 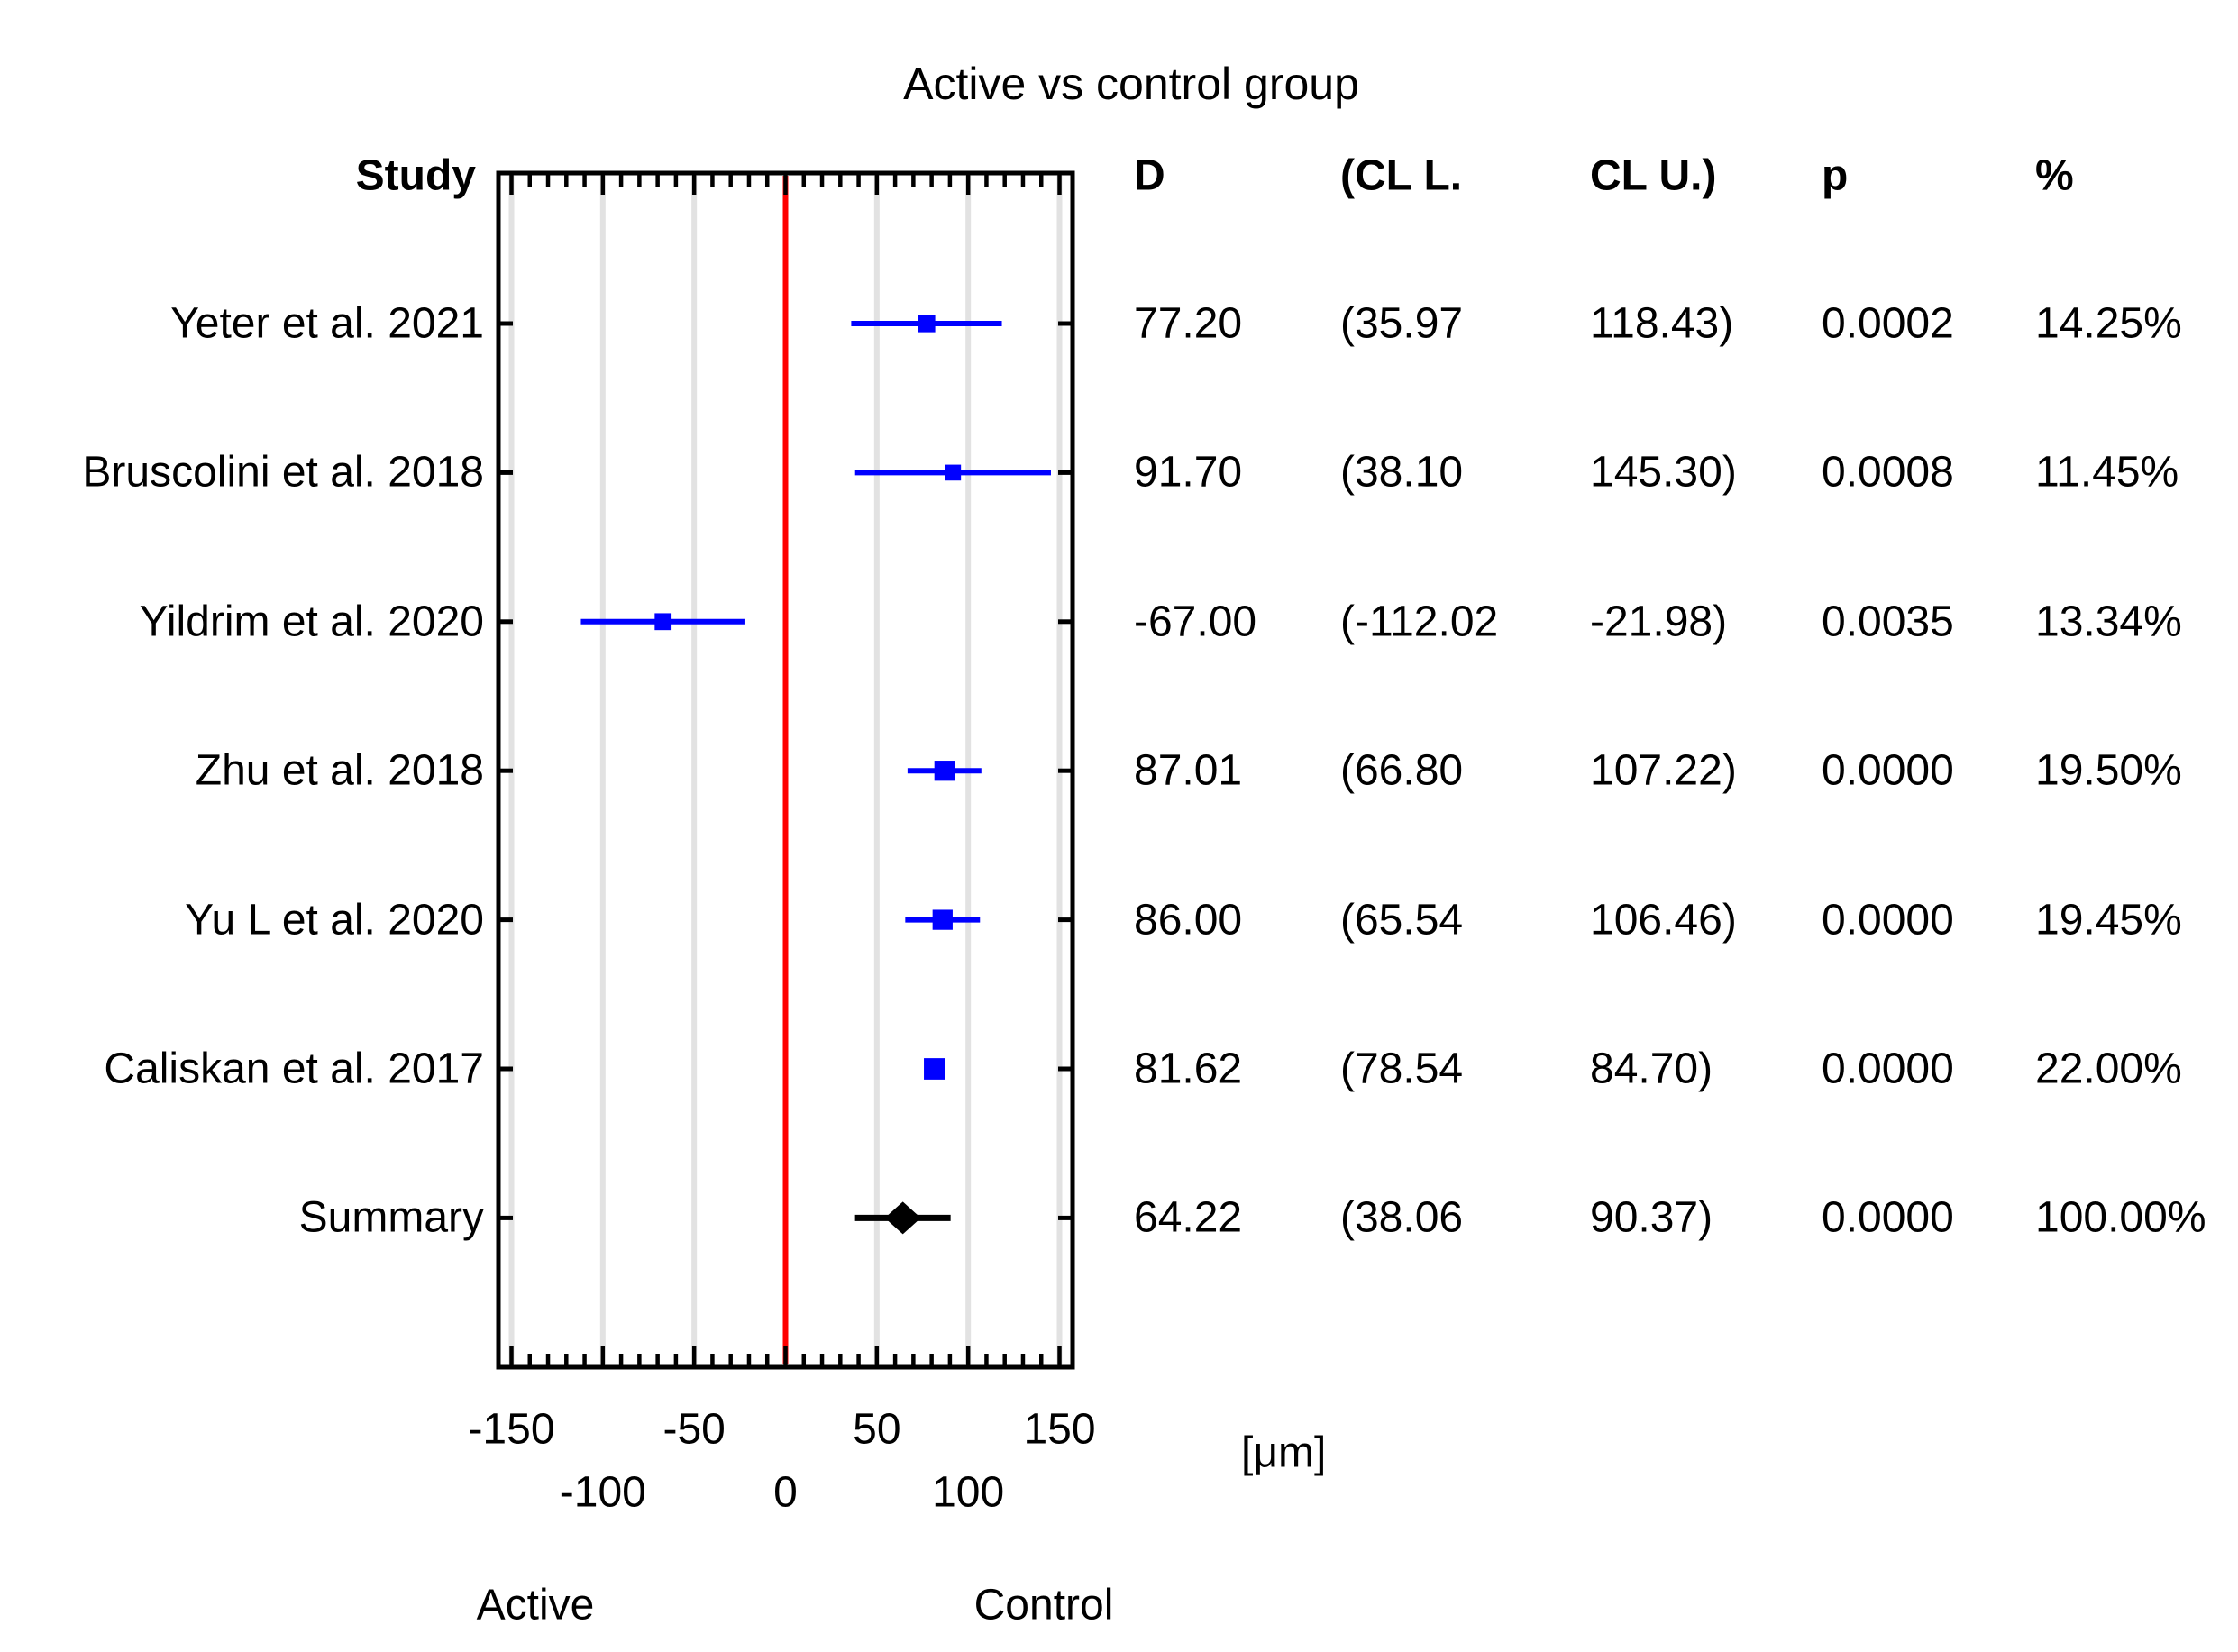 What do you see at coordinates (1196, 622) in the screenshot?
I see `cell-d: -67.00` at bounding box center [1196, 622].